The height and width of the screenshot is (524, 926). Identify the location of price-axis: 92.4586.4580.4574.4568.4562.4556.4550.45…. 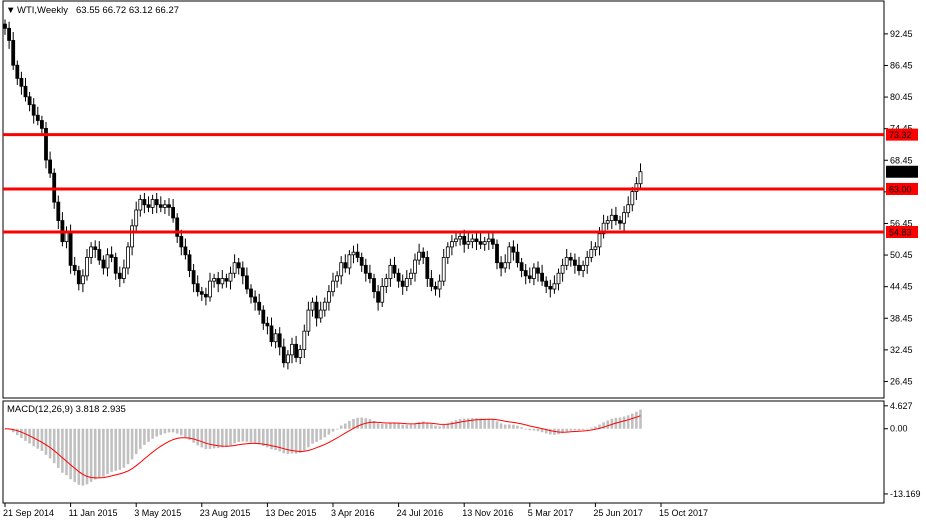
(898, 207).